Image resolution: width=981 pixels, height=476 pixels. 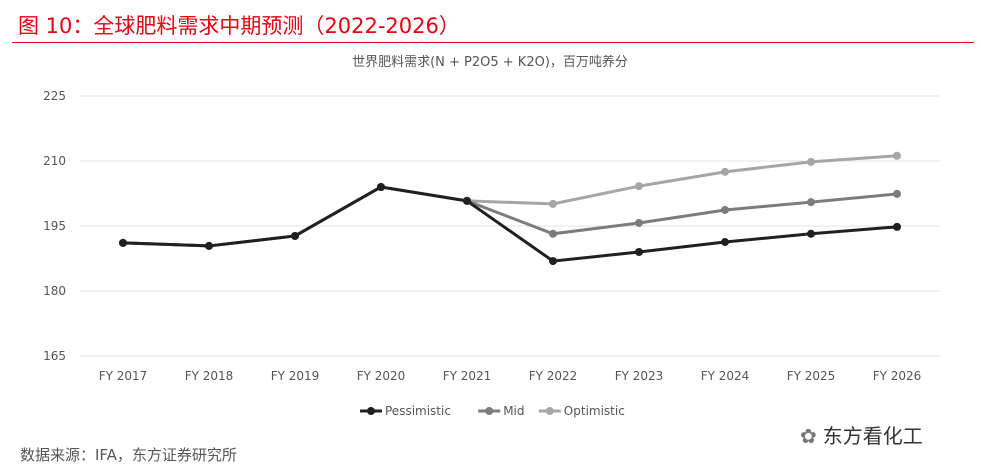 I want to click on title-divider, so click(x=493, y=42).